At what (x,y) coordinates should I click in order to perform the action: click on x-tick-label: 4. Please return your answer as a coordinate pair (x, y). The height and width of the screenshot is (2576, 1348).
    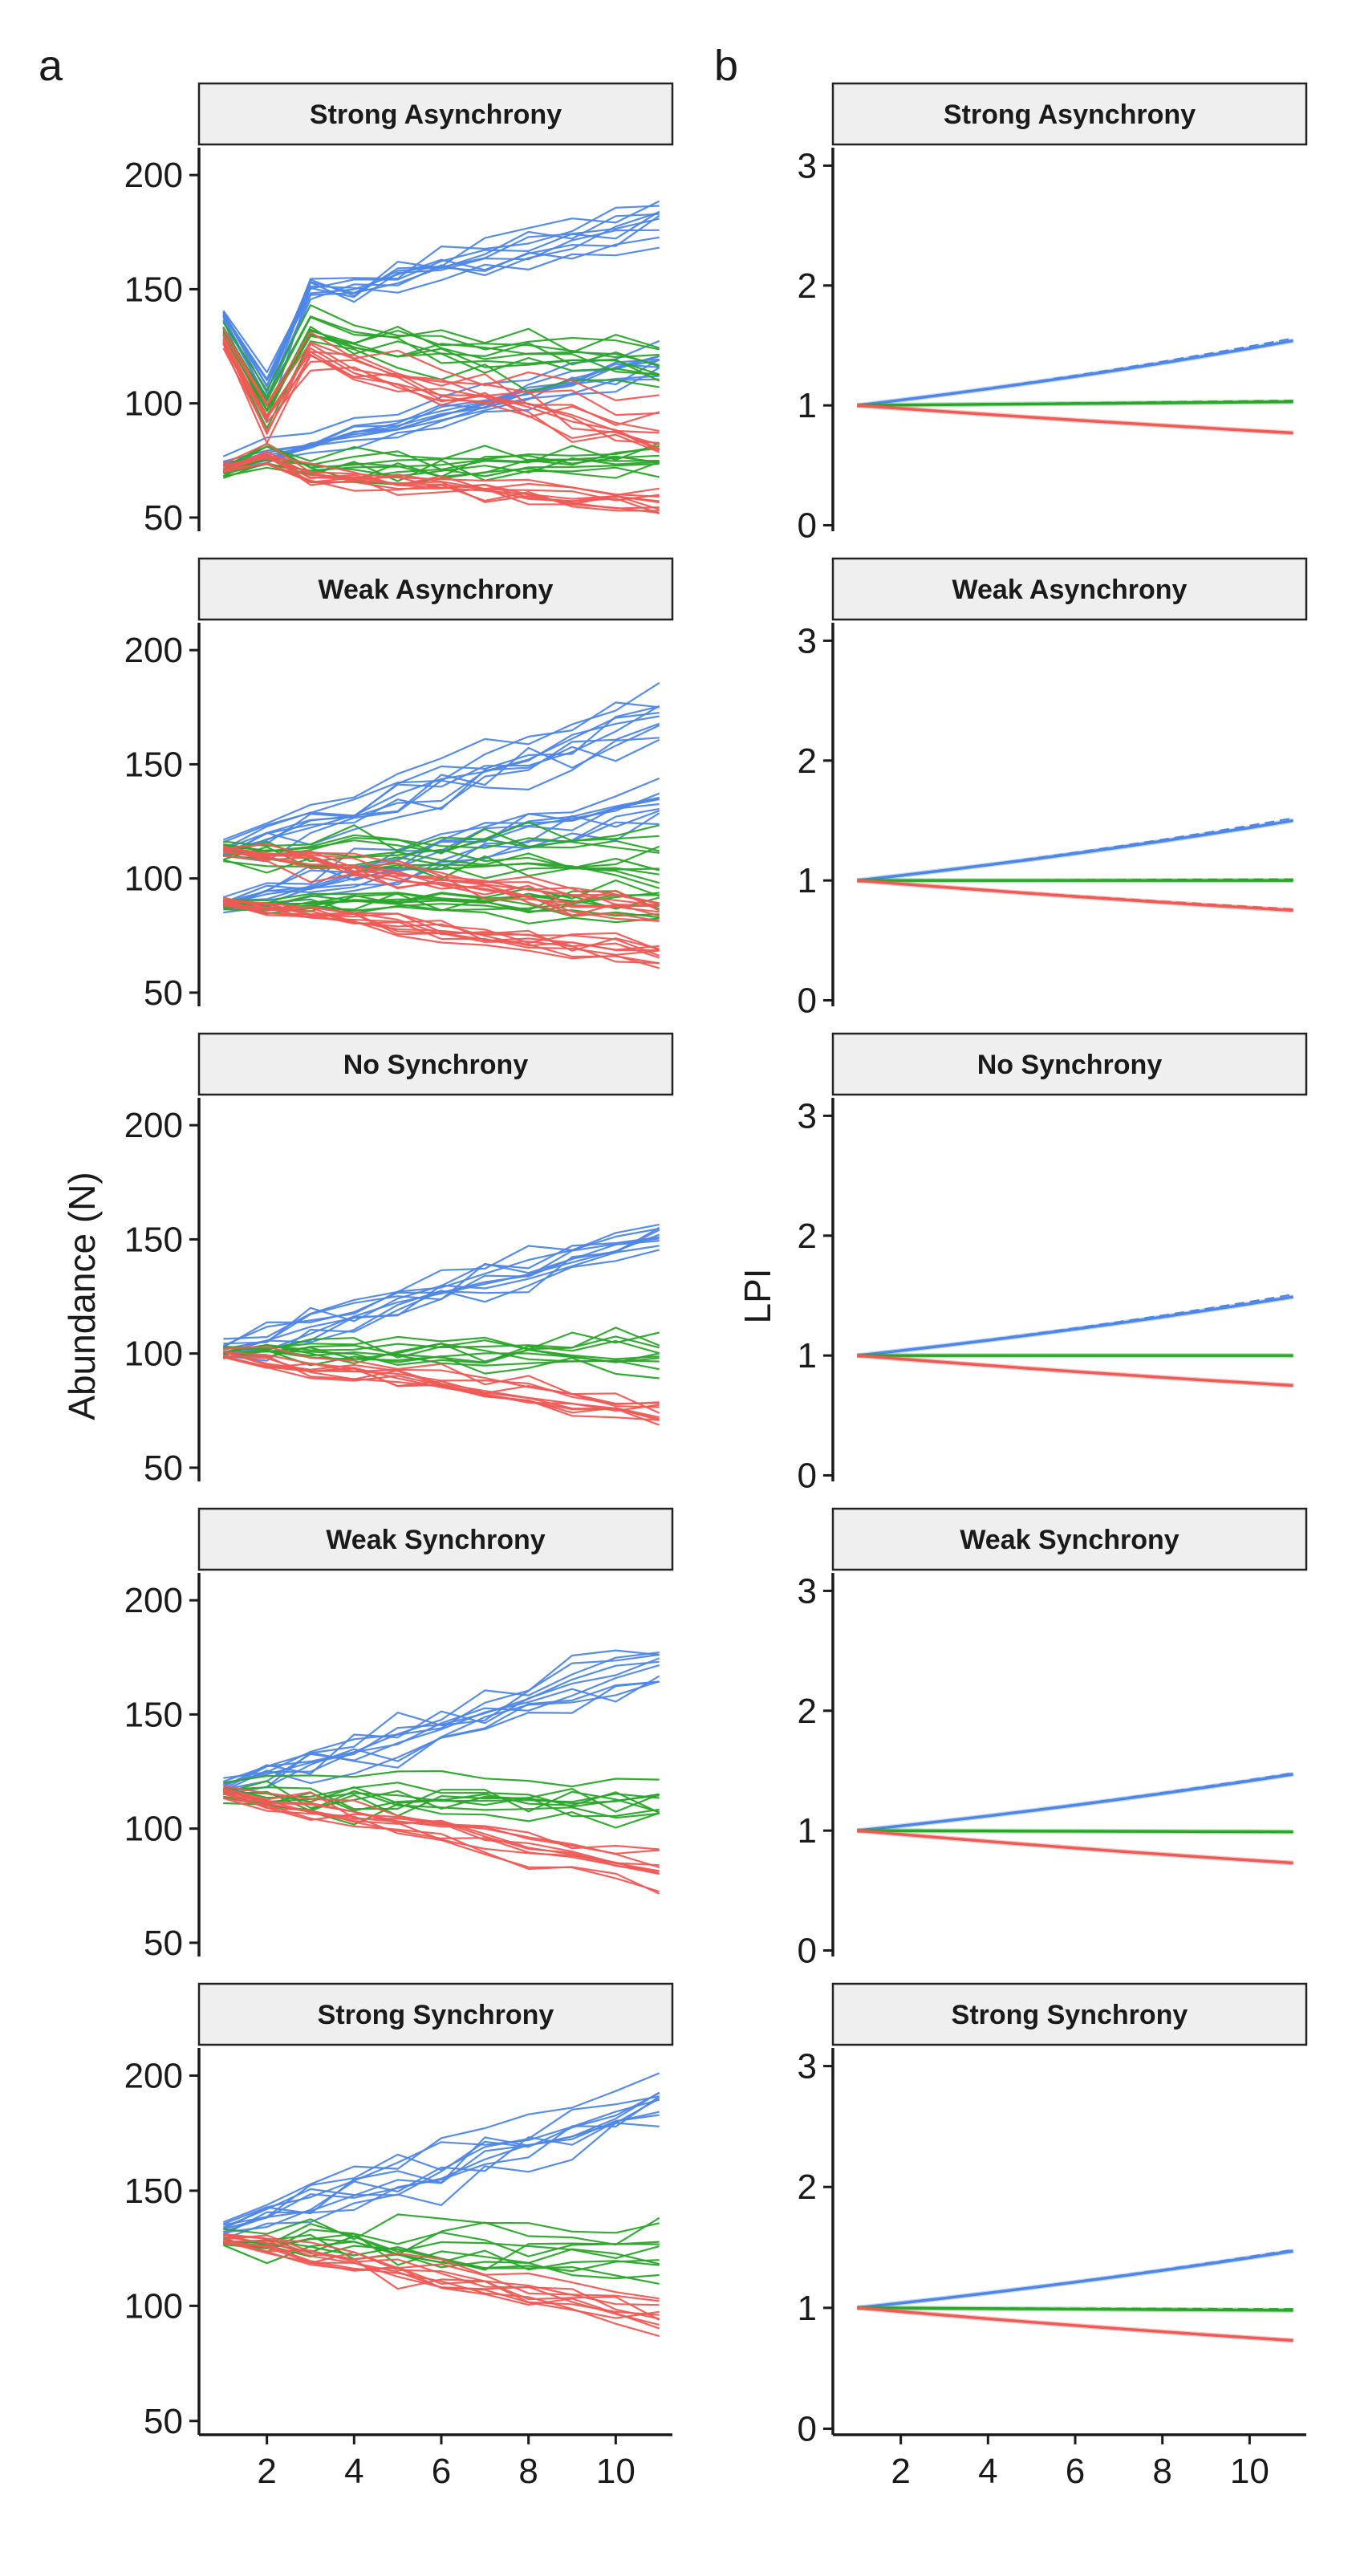
    Looking at the image, I should click on (353, 2471).